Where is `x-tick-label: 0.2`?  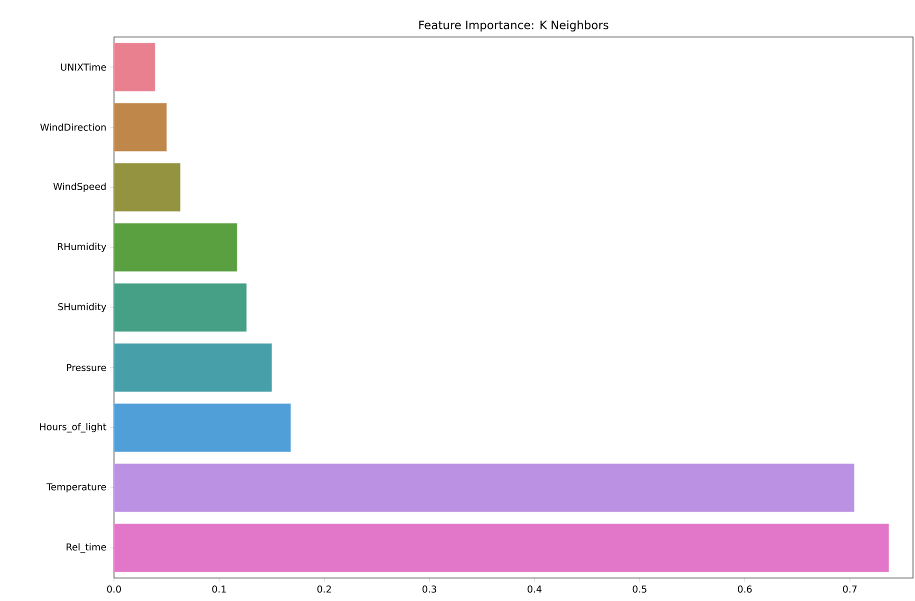
x-tick-label: 0.2 is located at coordinates (324, 589).